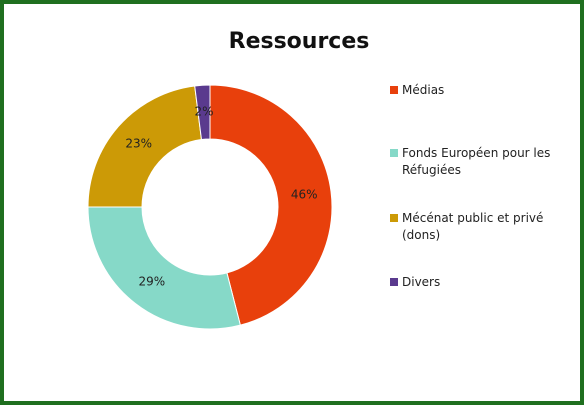  I want to click on chart-title: Ressources, so click(299, 41).